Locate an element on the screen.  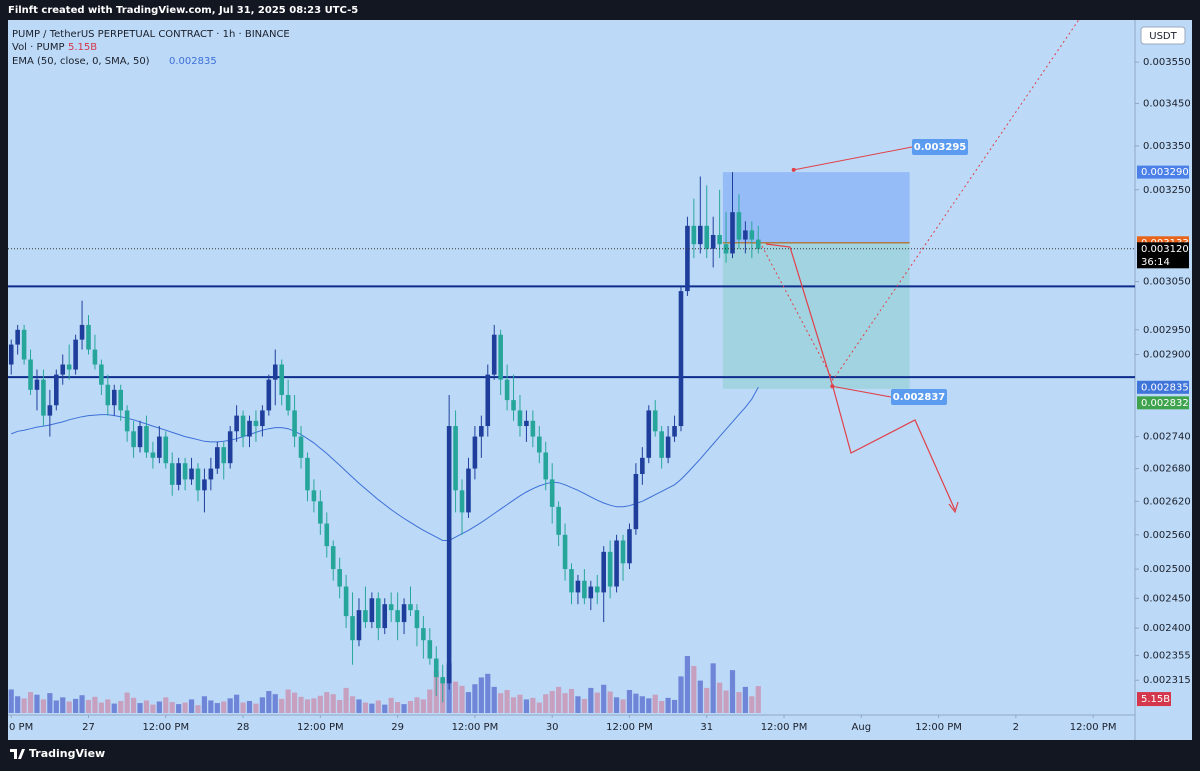
arrow-head is located at coordinates (953, 507).